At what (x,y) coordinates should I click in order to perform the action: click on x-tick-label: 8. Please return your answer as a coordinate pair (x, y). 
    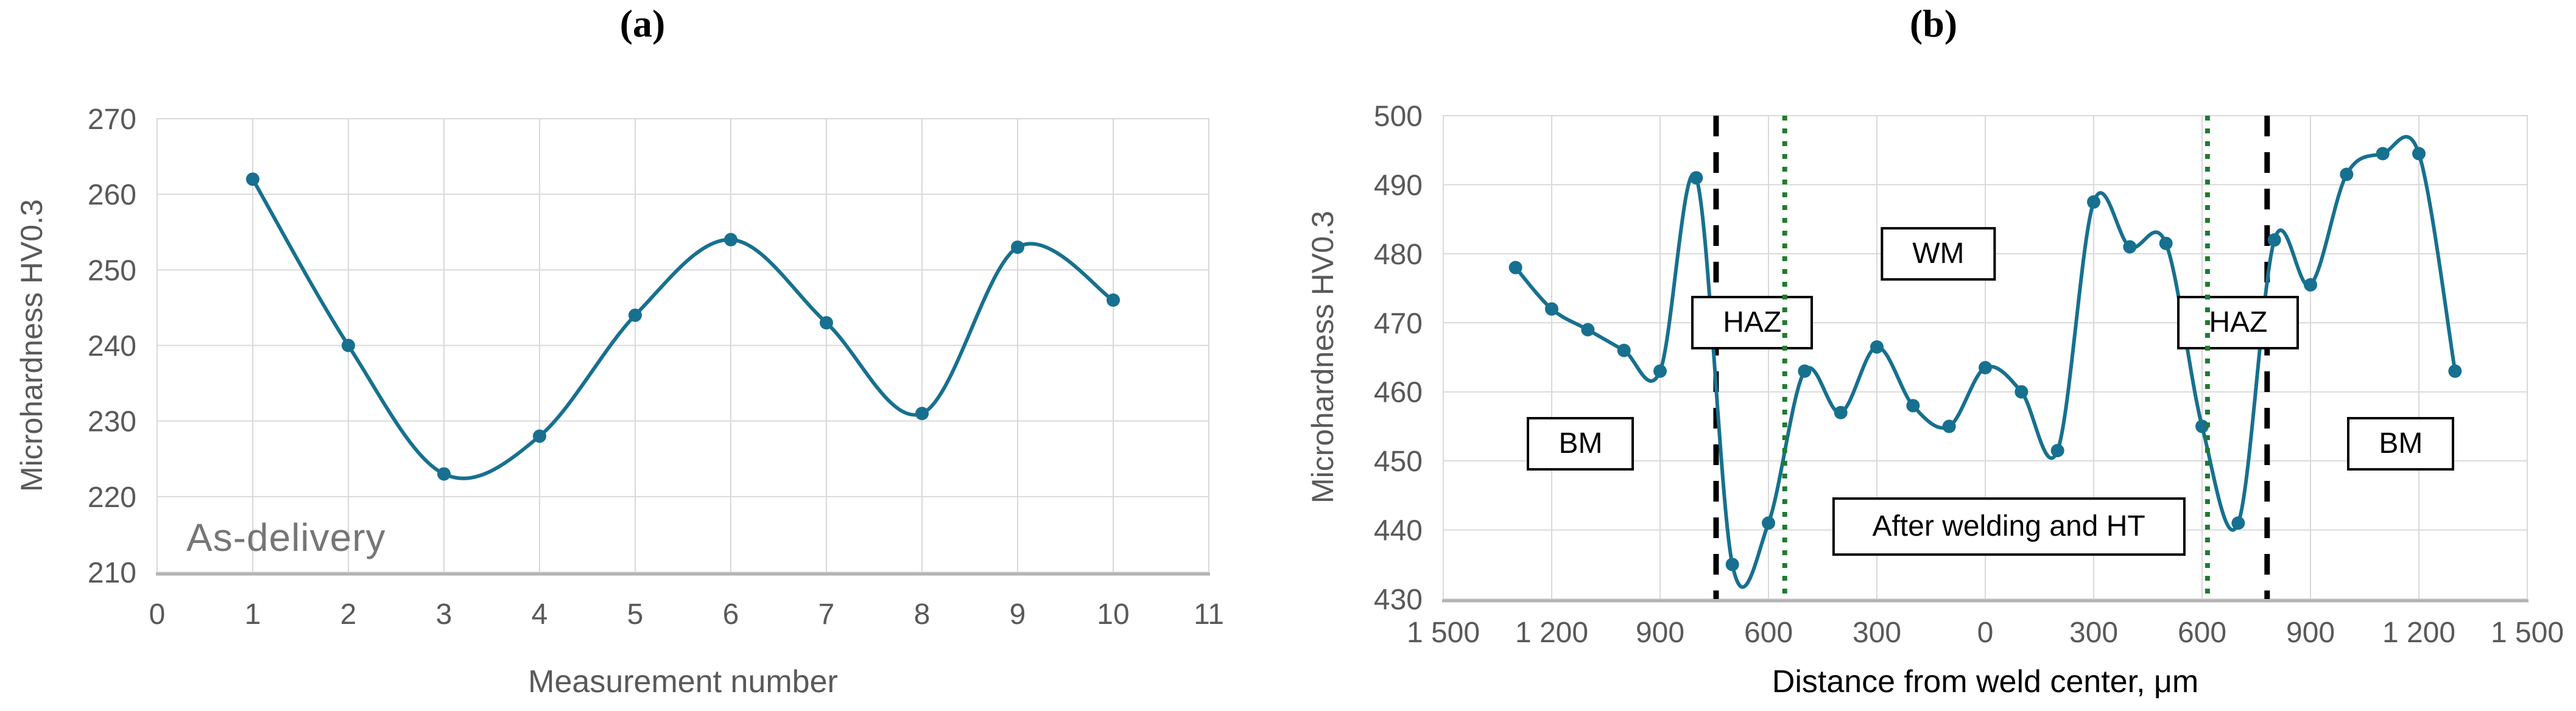
    Looking at the image, I should click on (922, 614).